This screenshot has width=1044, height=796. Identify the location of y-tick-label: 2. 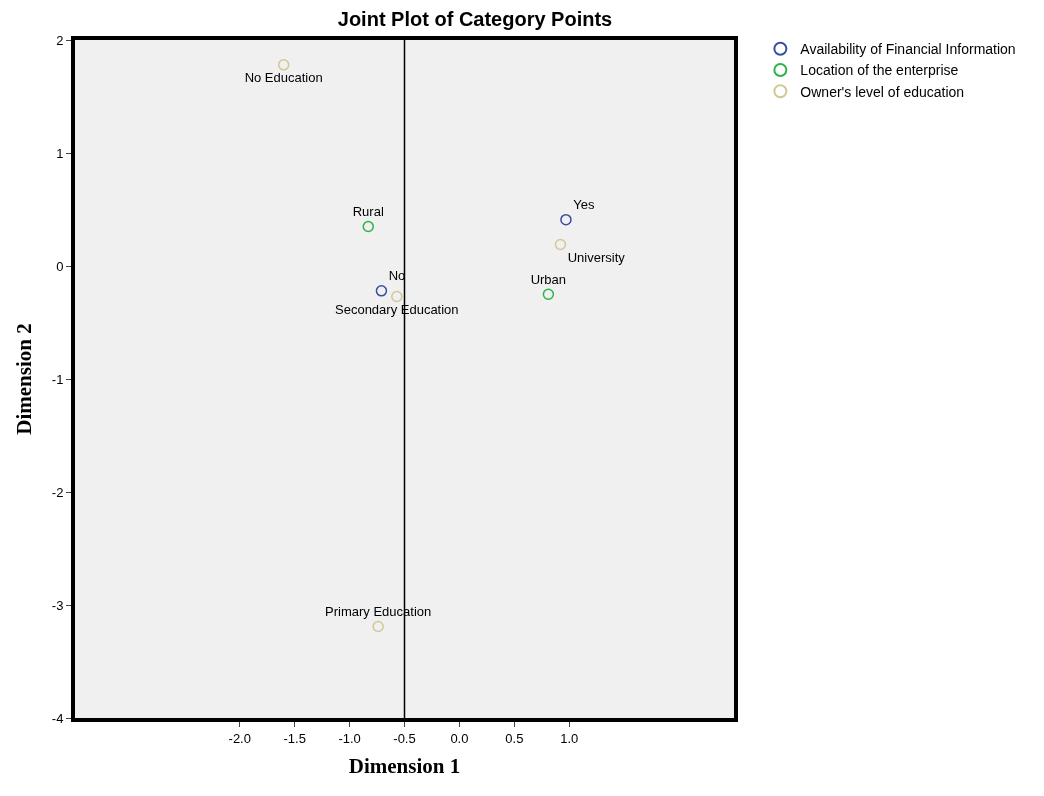
(60, 40).